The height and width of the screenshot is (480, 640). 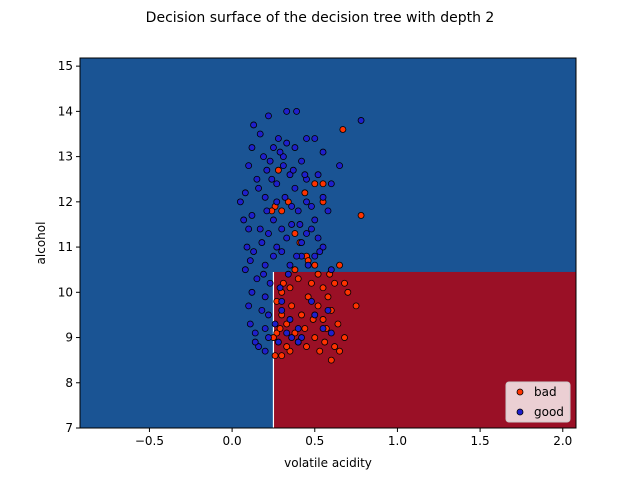 What do you see at coordinates (69, 383) in the screenshot?
I see `y-tick-label: 8` at bounding box center [69, 383].